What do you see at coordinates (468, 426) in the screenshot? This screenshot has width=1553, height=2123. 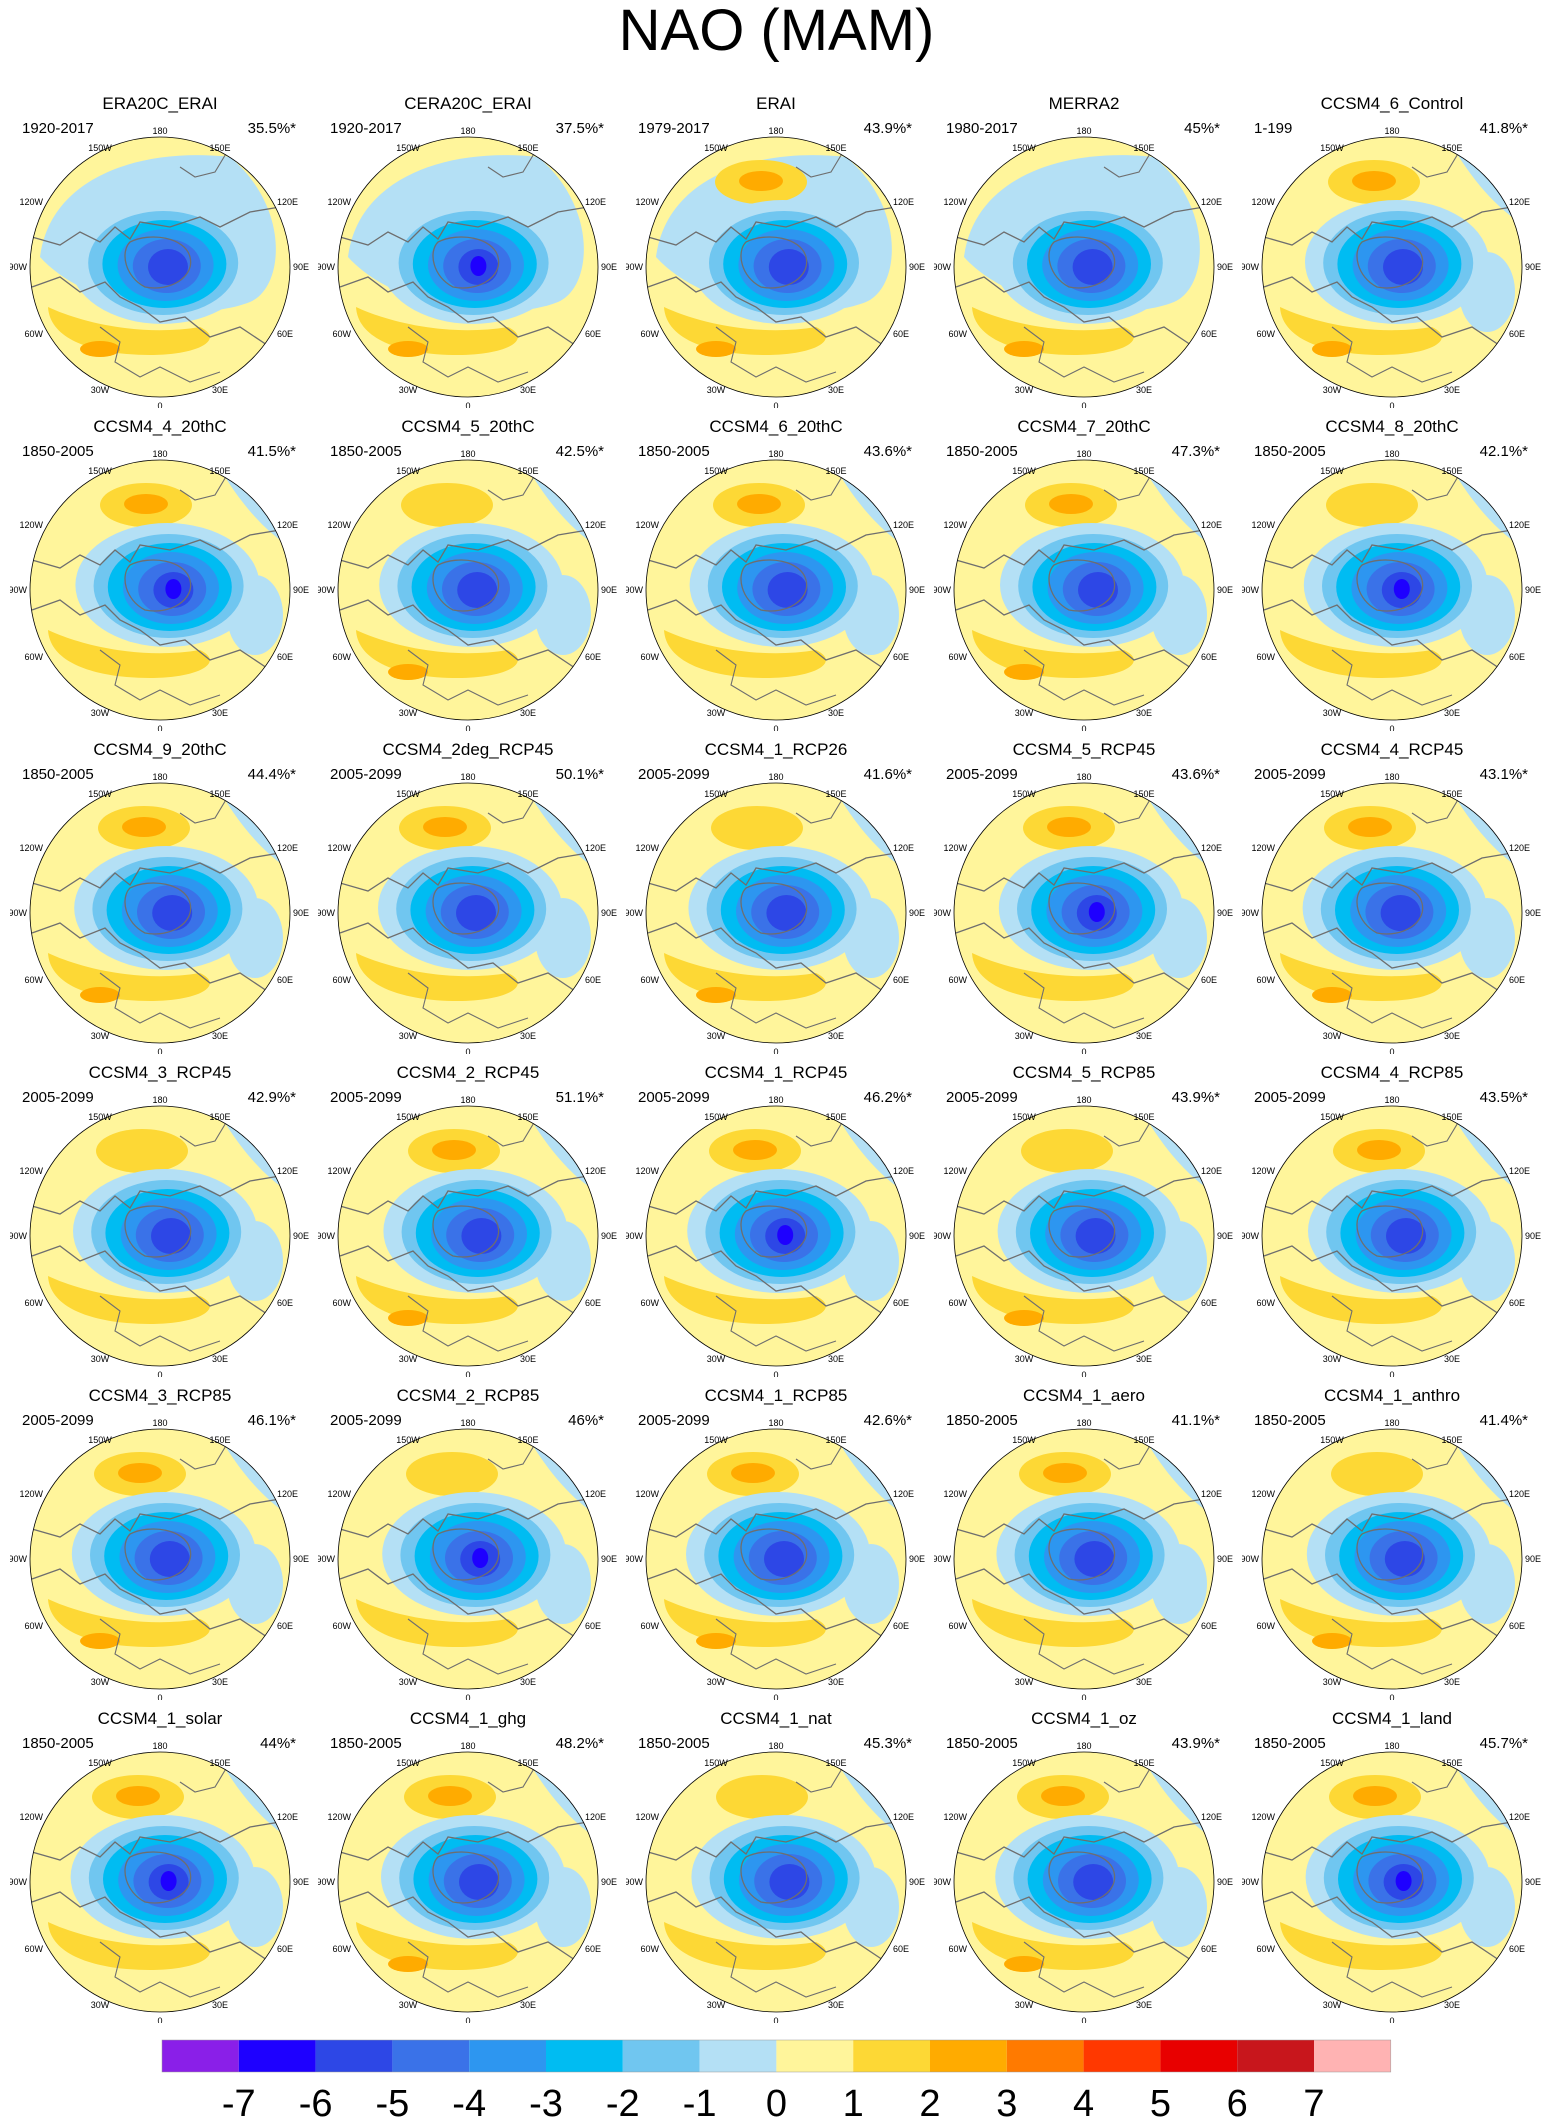 I see `panel-title: CCSM4_5_20thC` at bounding box center [468, 426].